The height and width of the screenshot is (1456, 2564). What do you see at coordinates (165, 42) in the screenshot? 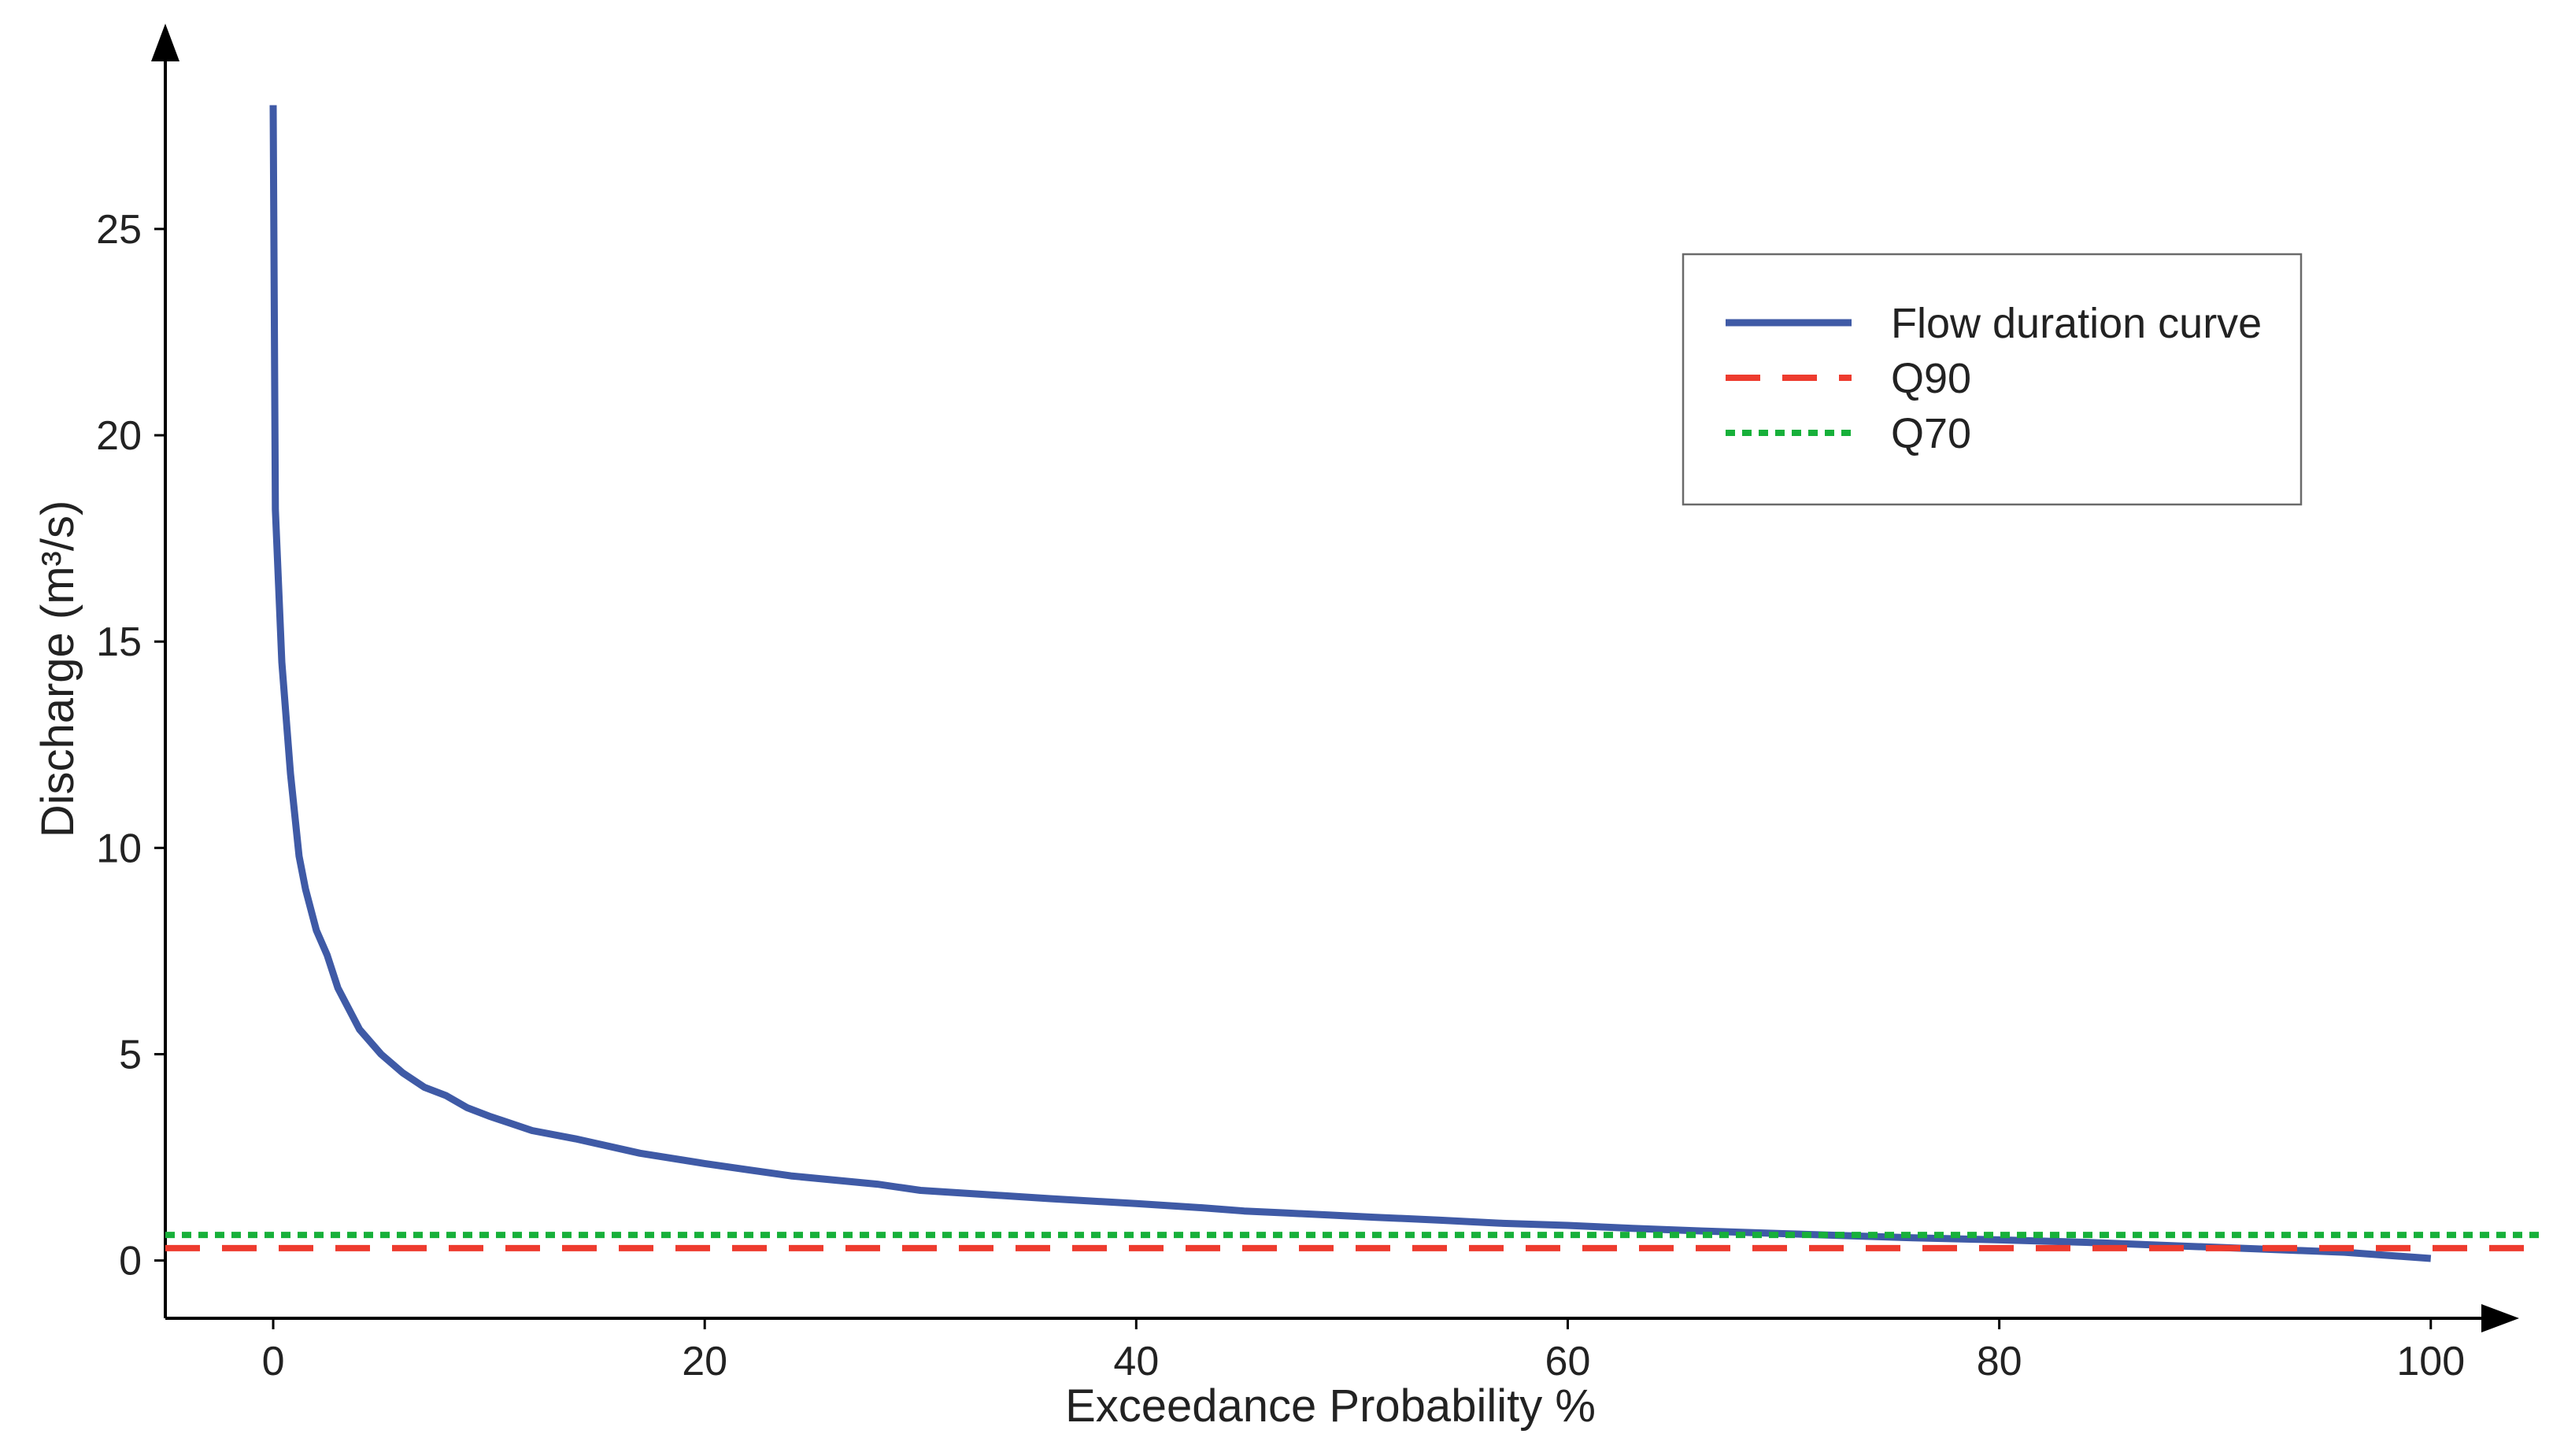
I see `y-axis-arrowhead` at bounding box center [165, 42].